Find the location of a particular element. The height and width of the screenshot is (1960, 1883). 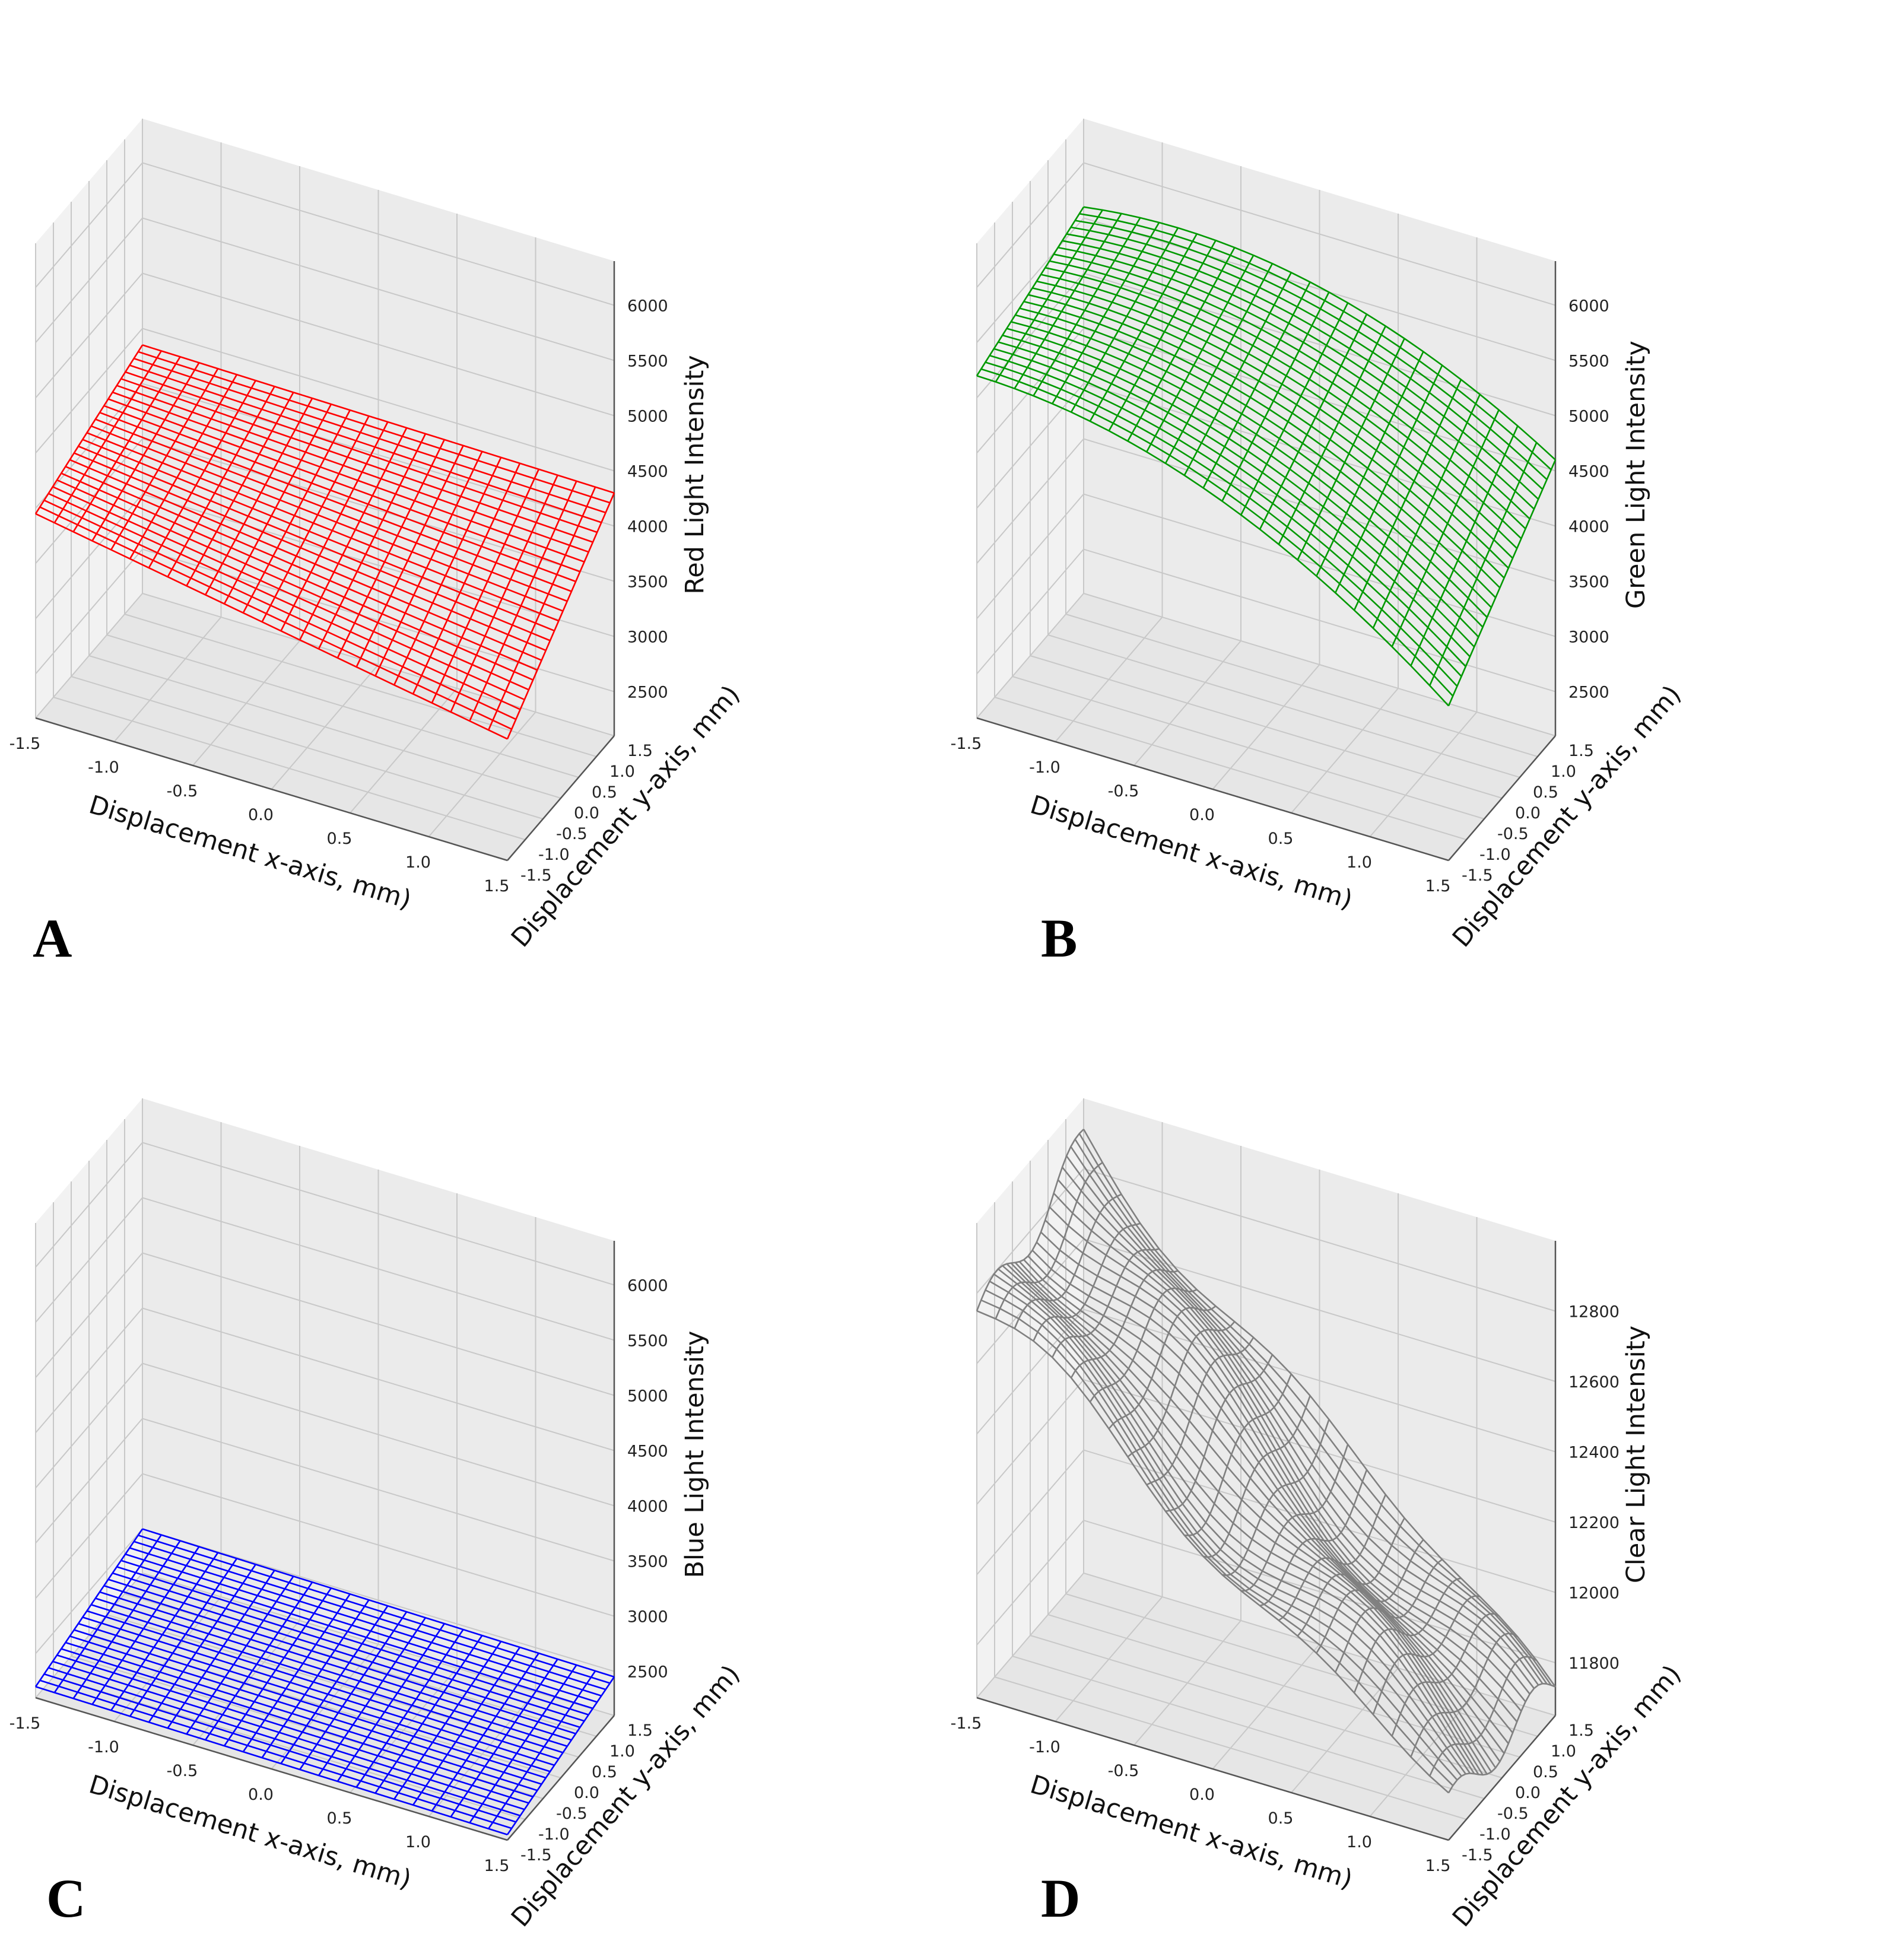

y-tick-label: 0.5 is located at coordinates (604, 792).